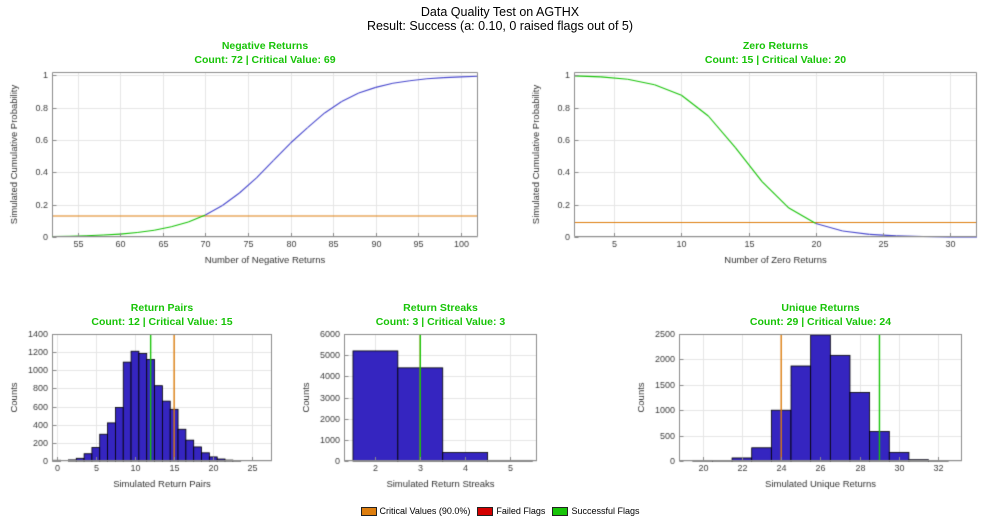  I want to click on figure-title: Data Quality Test on AGTHX, so click(500, 12).